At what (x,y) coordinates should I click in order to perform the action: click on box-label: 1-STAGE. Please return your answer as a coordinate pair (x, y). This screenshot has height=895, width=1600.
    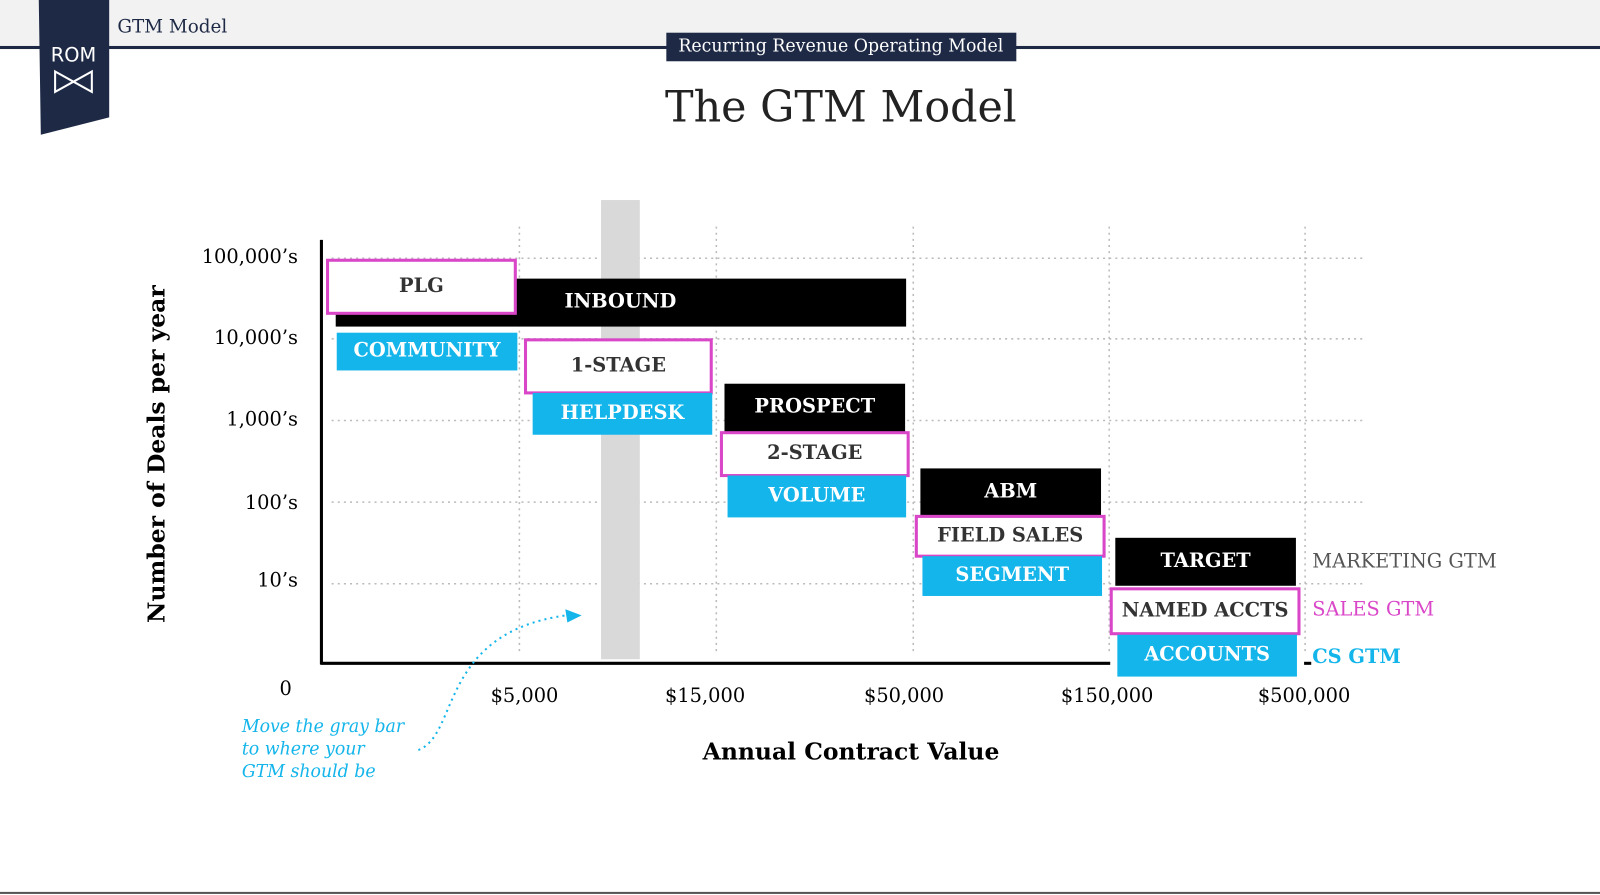
    Looking at the image, I should click on (618, 364).